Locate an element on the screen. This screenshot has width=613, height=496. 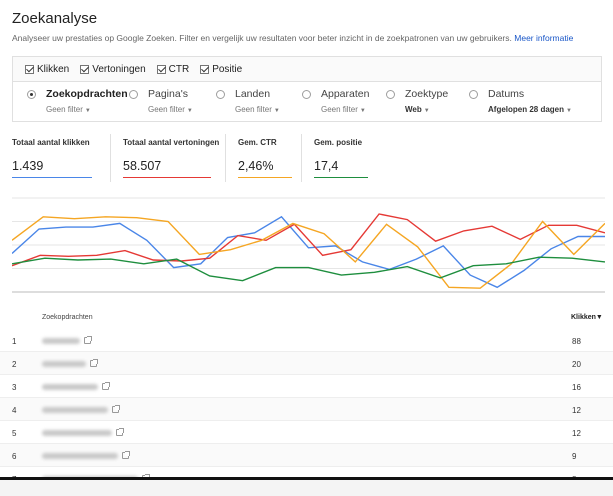
table-header: Zoekopdrachten Klikken▼ is located at coordinates (306, 318).